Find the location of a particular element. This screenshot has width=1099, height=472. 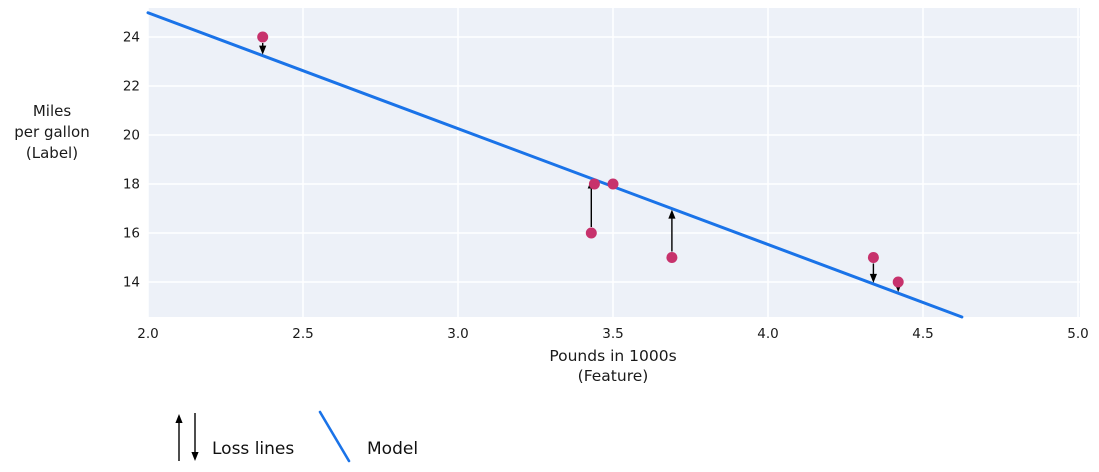

y-axis-label-line: Miles is located at coordinates (52, 111).